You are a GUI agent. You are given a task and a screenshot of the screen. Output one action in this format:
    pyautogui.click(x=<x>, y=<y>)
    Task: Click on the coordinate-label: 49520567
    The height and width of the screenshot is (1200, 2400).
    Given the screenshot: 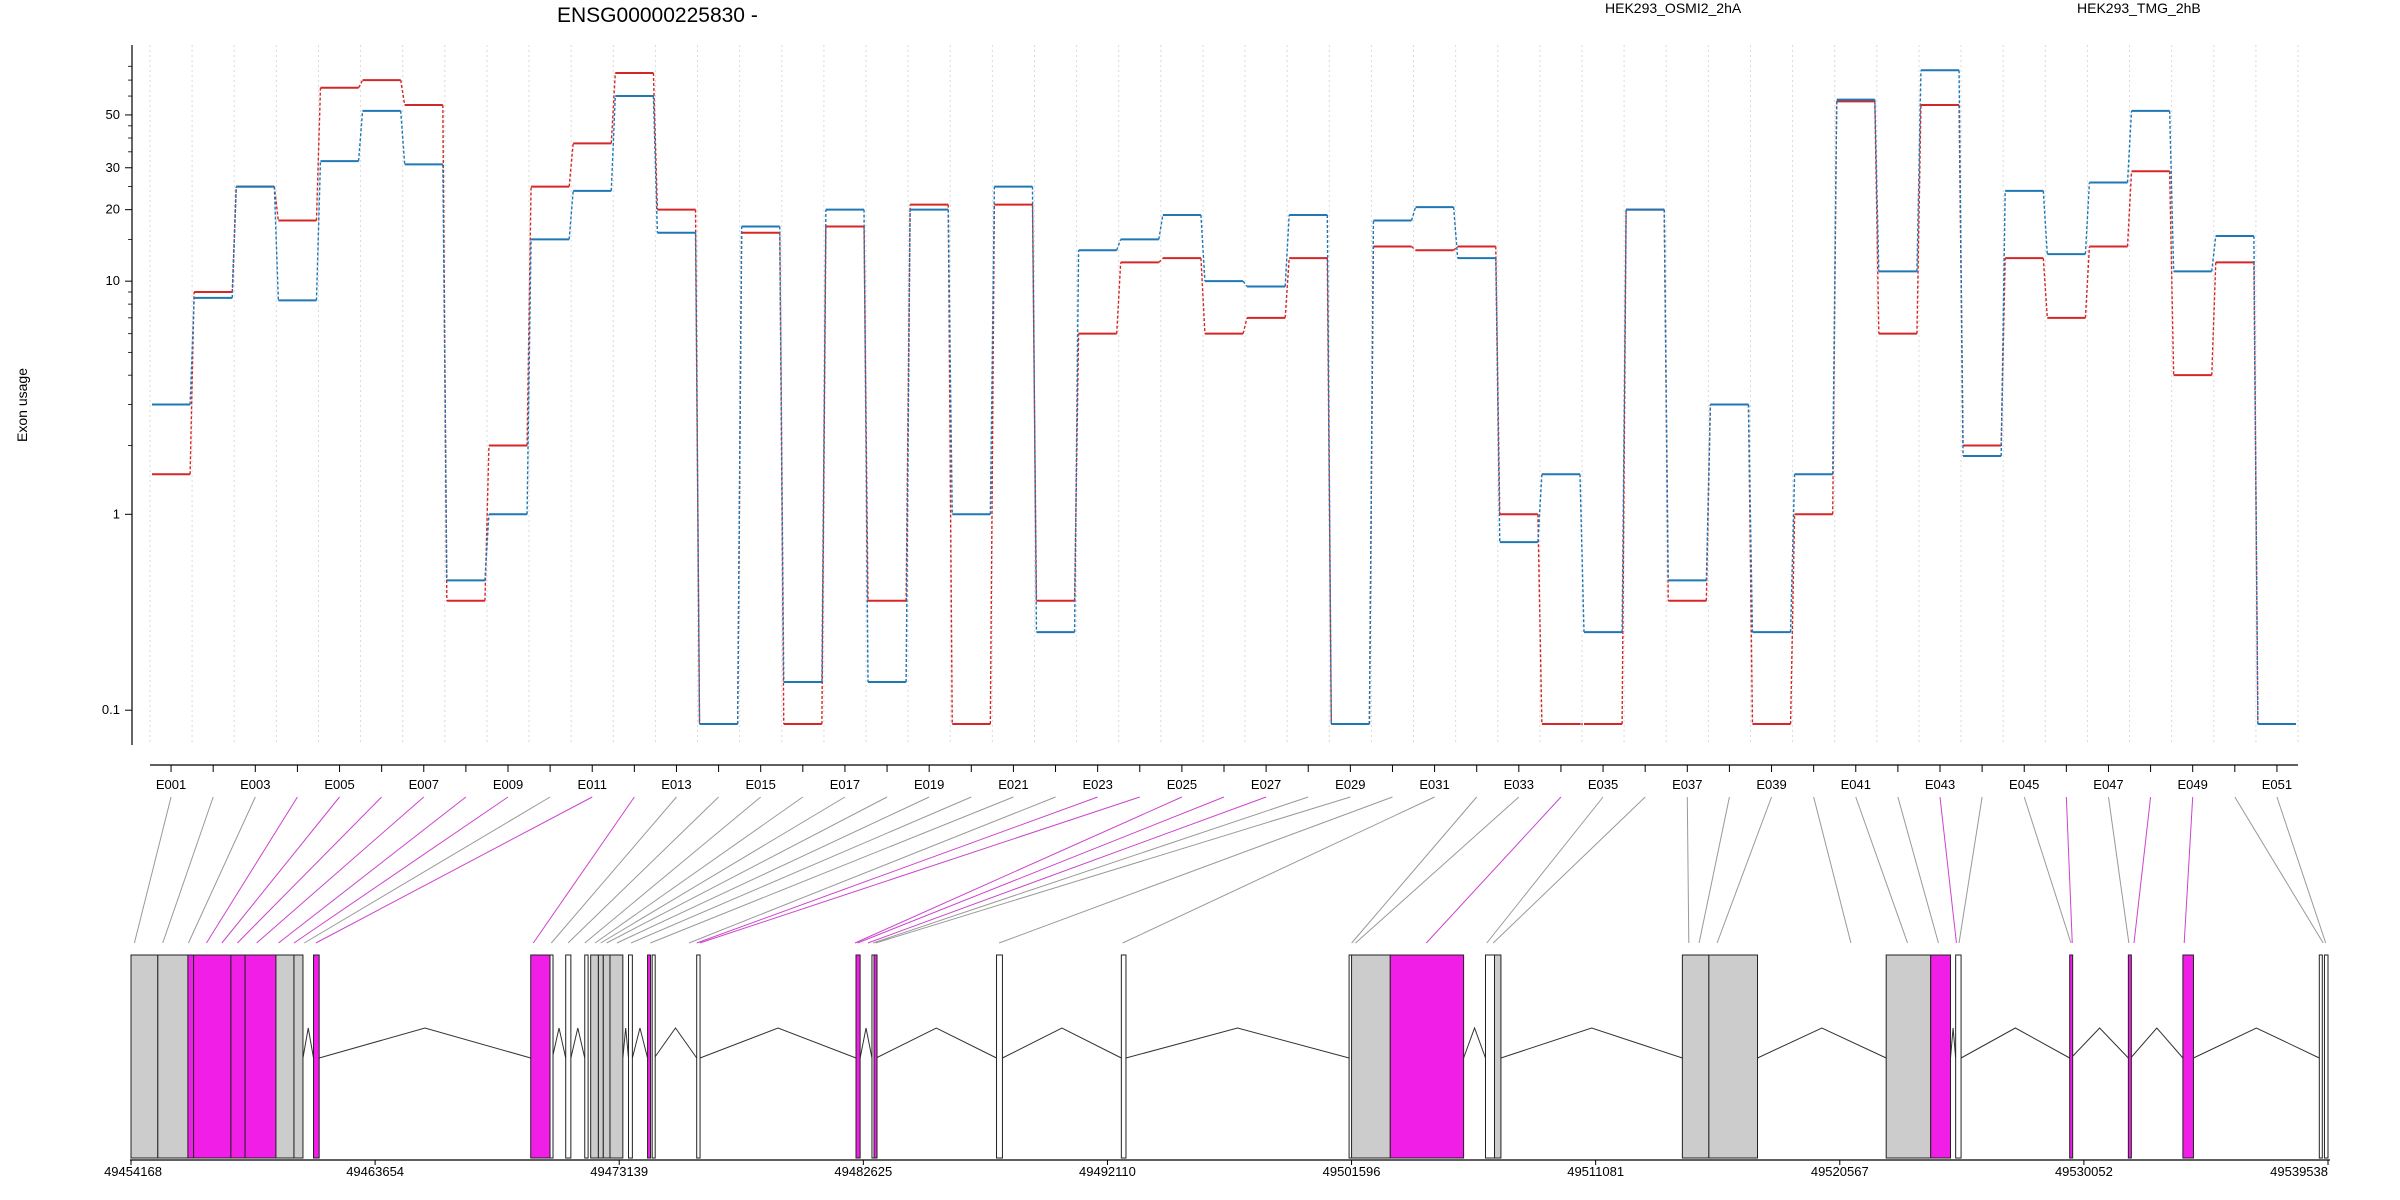 What is the action you would take?
    pyautogui.click(x=1840, y=1171)
    